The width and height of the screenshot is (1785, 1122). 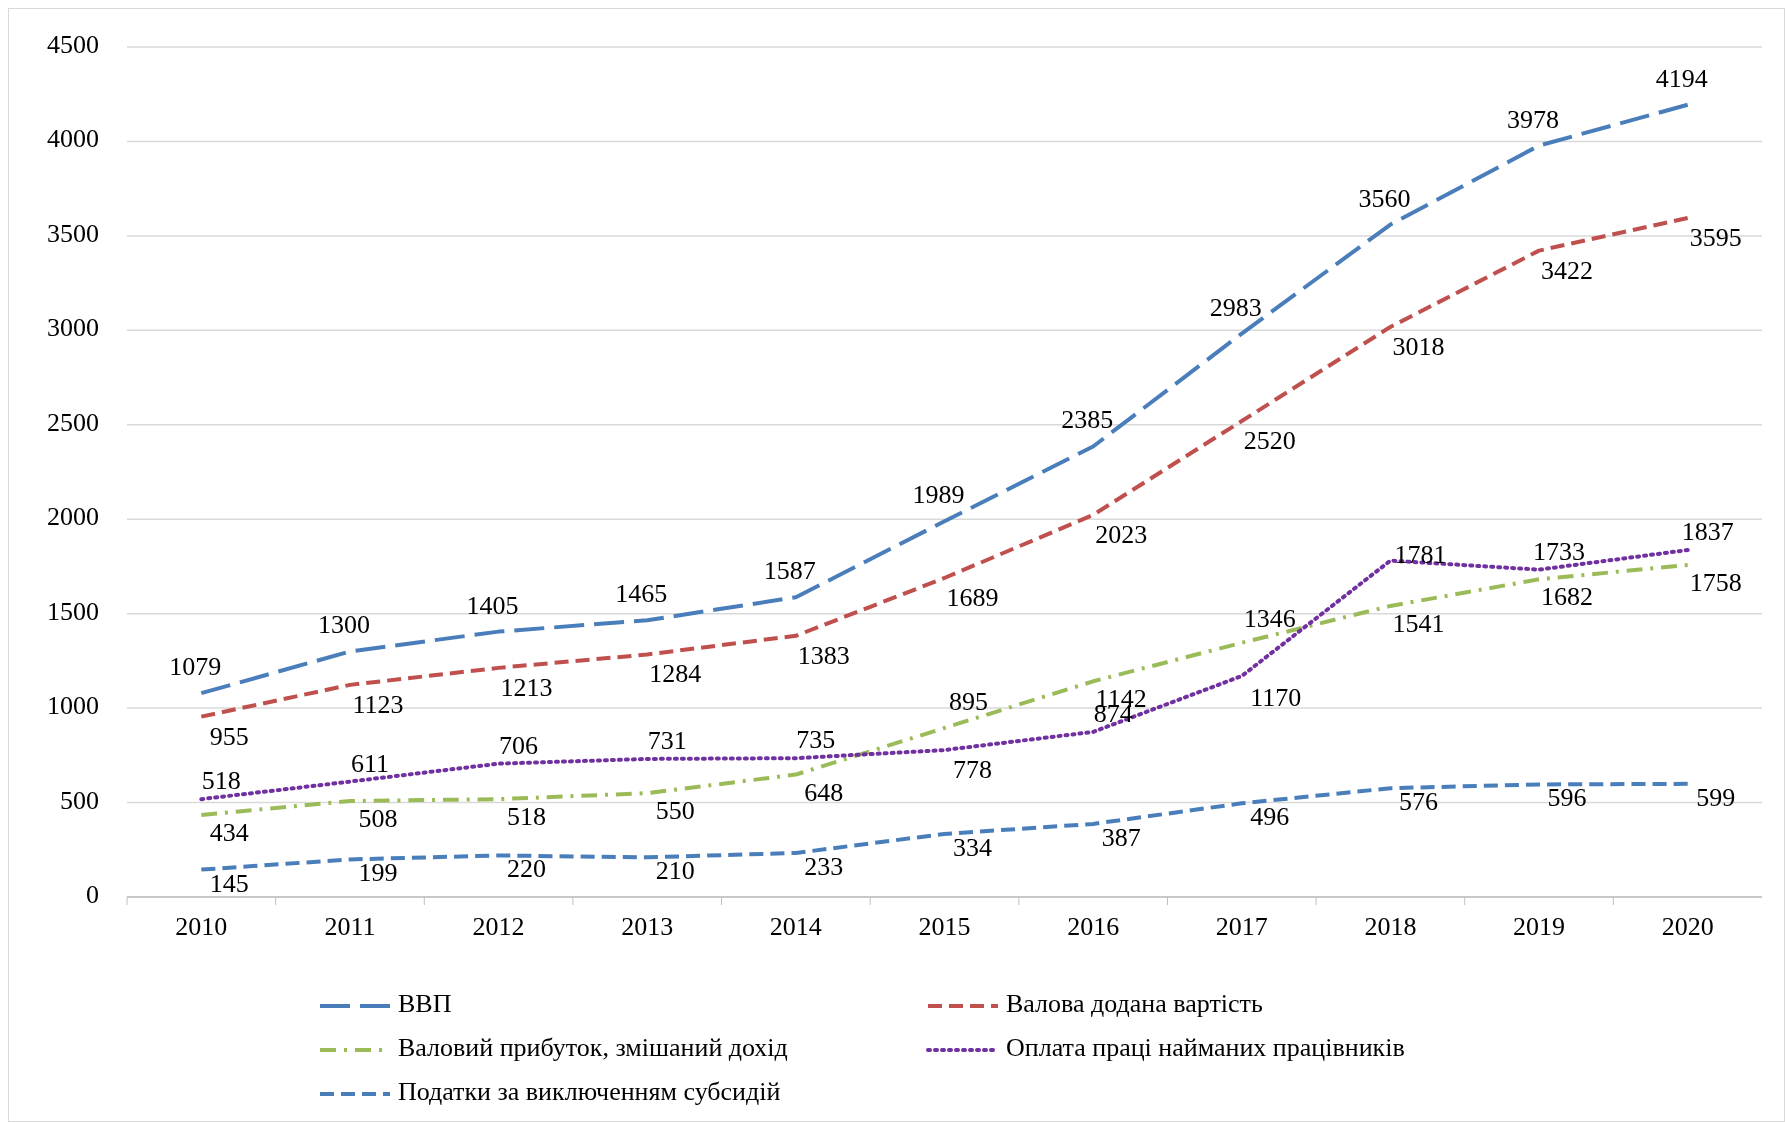 I want to click on data-label: 210, so click(x=675, y=871).